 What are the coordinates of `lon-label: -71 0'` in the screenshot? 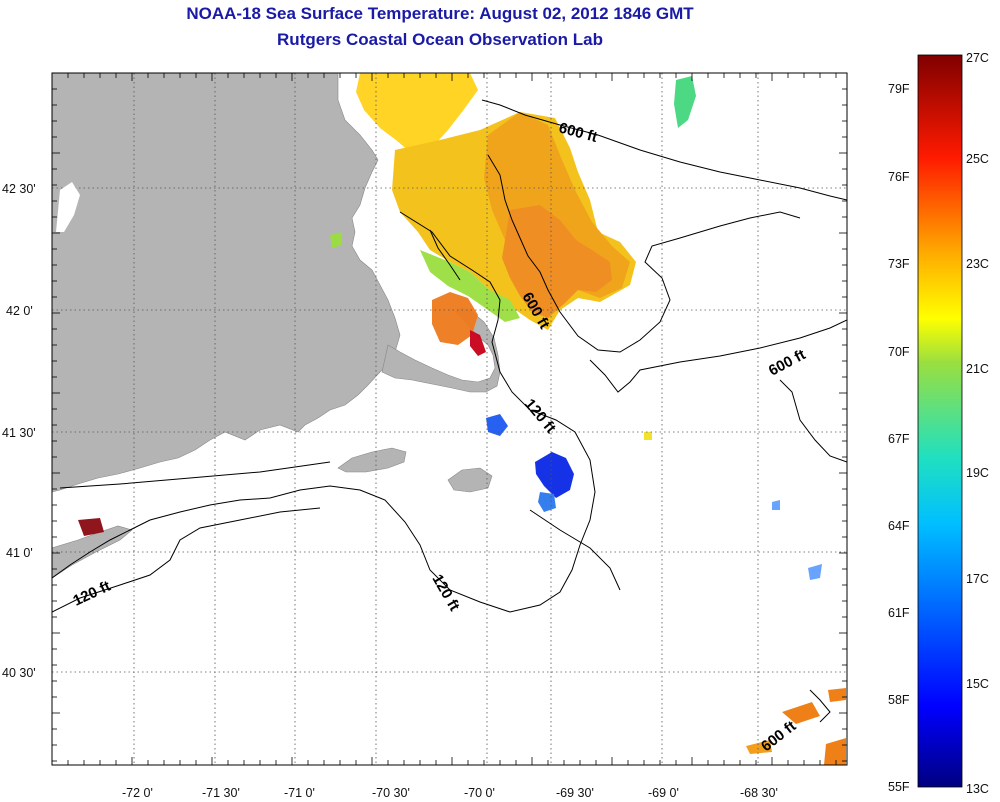 It's located at (299, 793).